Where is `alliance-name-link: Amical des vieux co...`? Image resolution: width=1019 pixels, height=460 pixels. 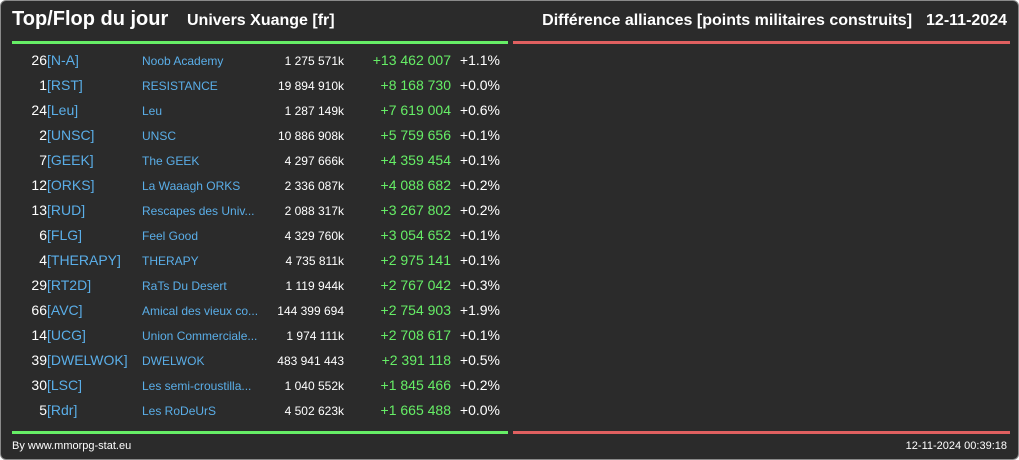
alliance-name-link: Amical des vieux co... is located at coordinates (200, 311).